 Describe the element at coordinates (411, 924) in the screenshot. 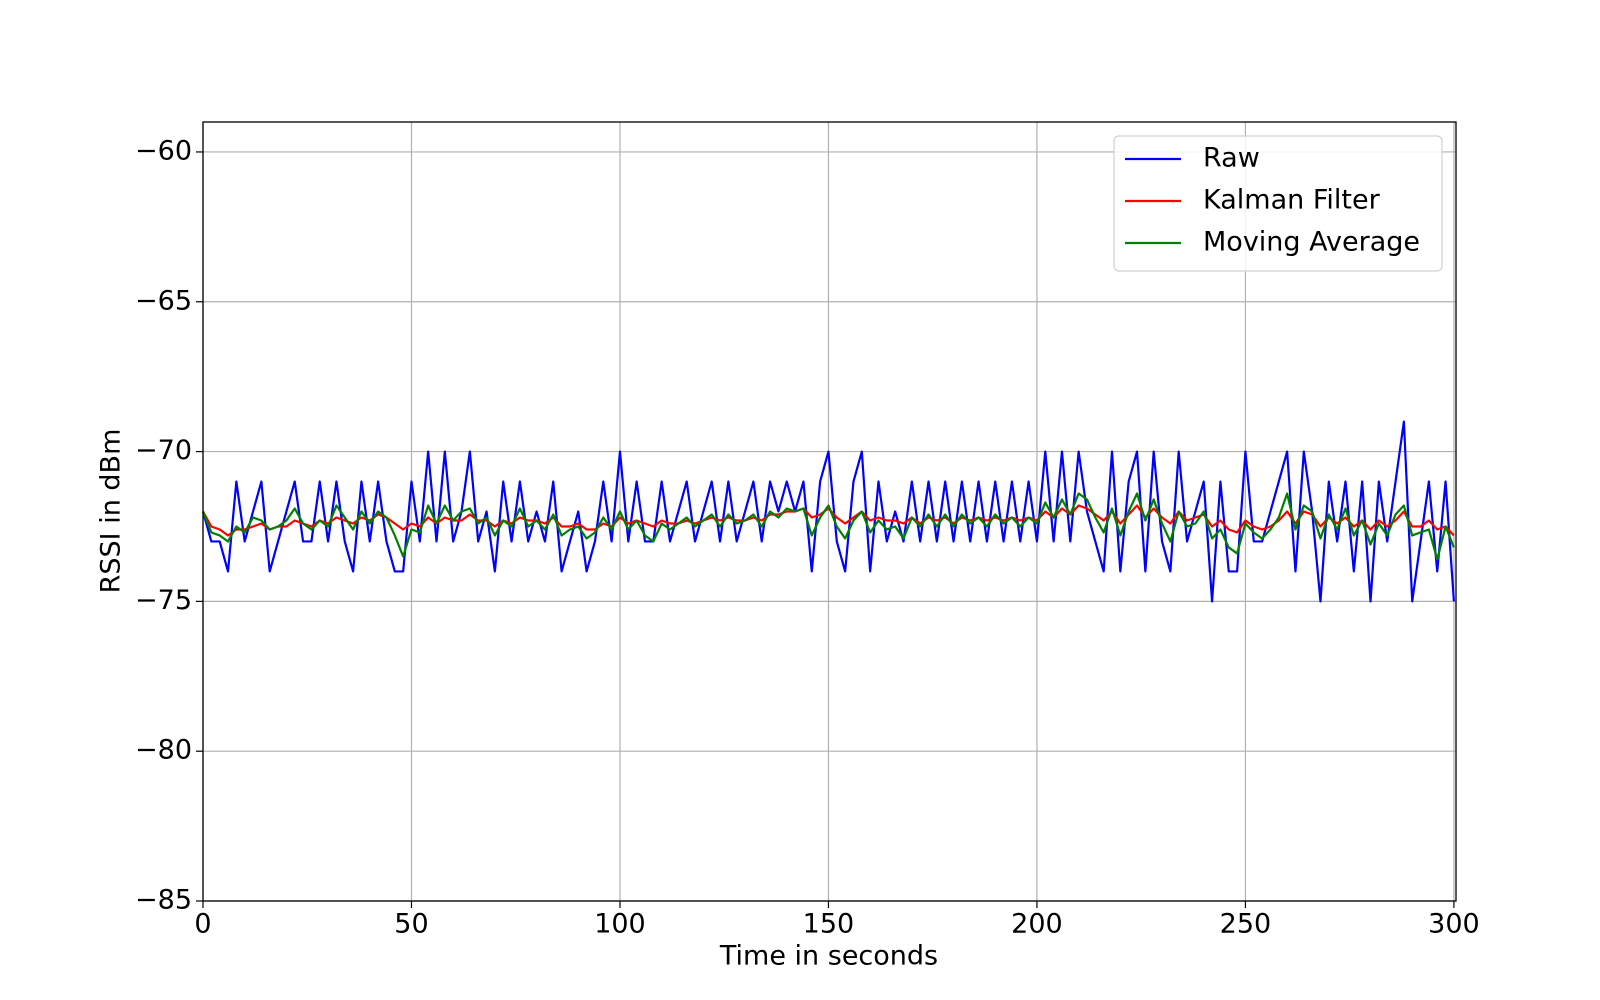

I see `x-tick-label: 50` at that location.